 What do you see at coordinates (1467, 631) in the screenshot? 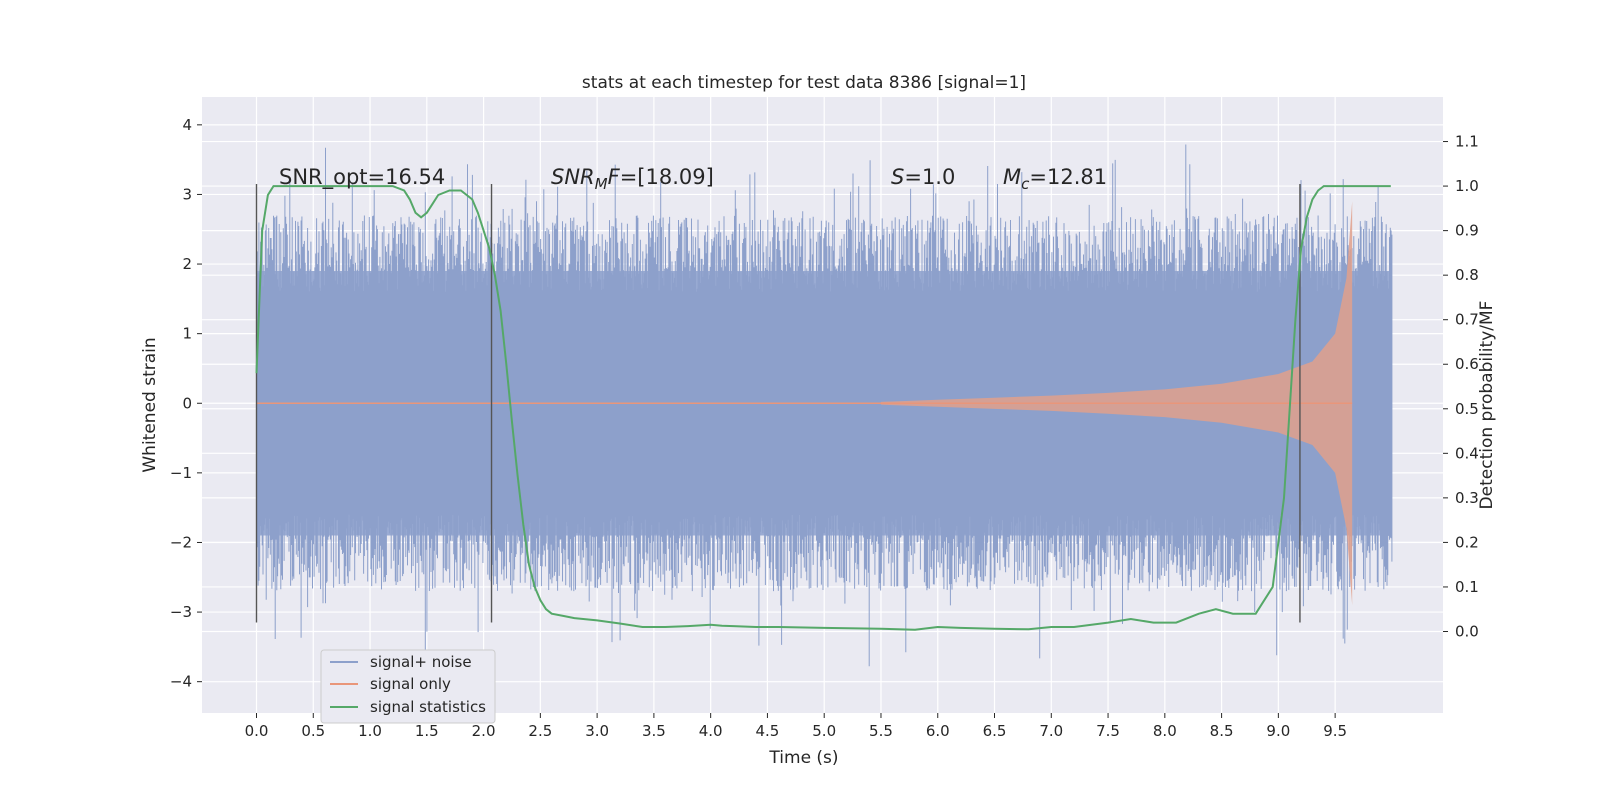
I see `y2-tick-label: 0.0` at bounding box center [1467, 631].